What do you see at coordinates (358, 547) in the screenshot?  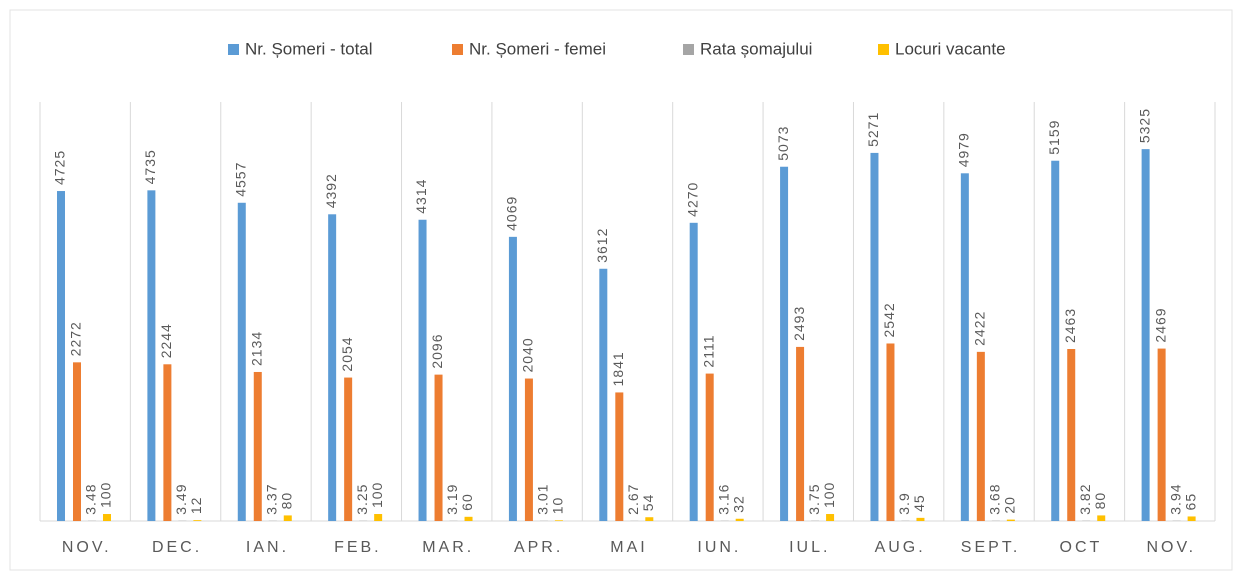 I see `x-tick-label: FEB.` at bounding box center [358, 547].